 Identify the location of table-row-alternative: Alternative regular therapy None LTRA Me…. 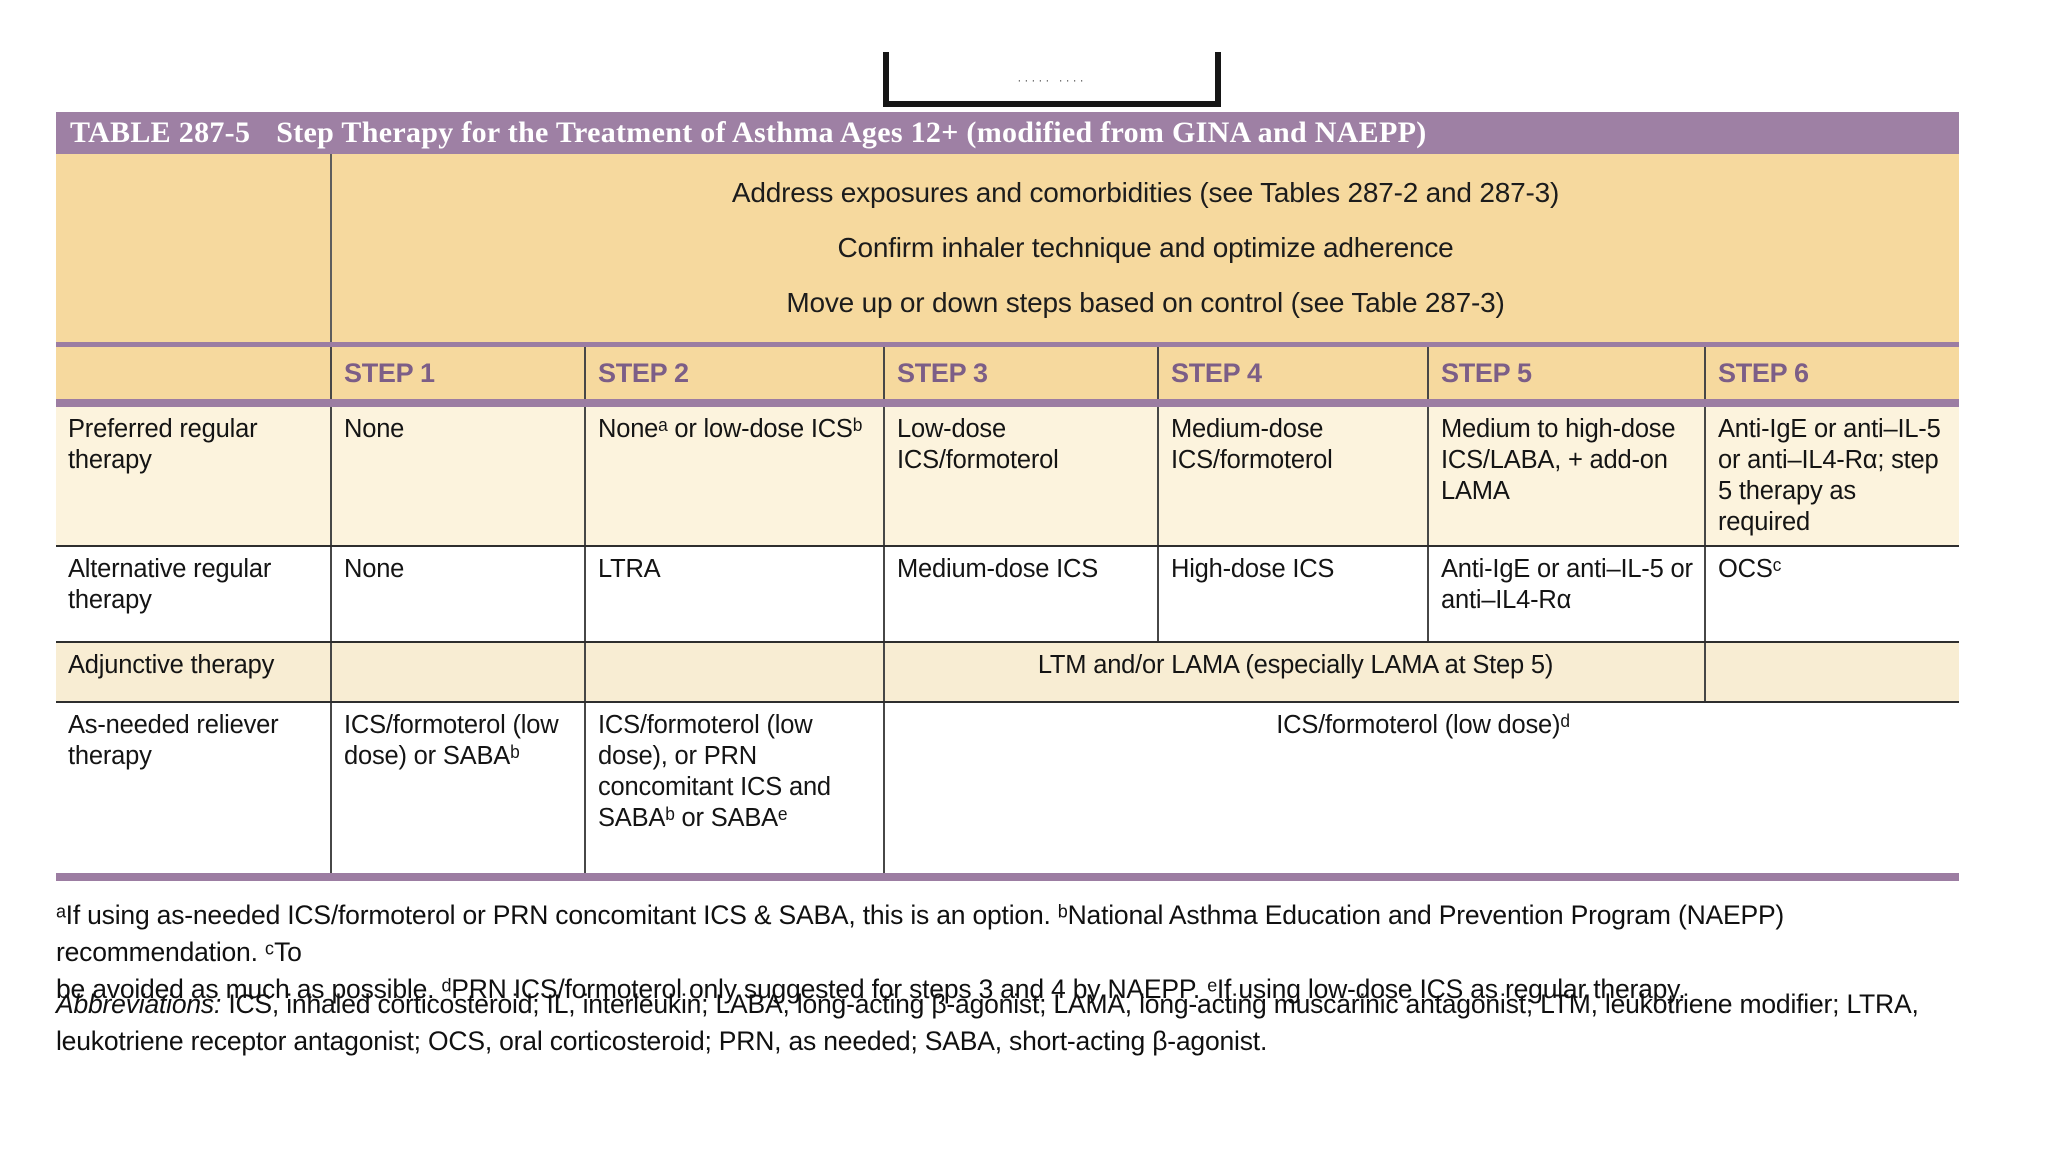
(1007, 595).